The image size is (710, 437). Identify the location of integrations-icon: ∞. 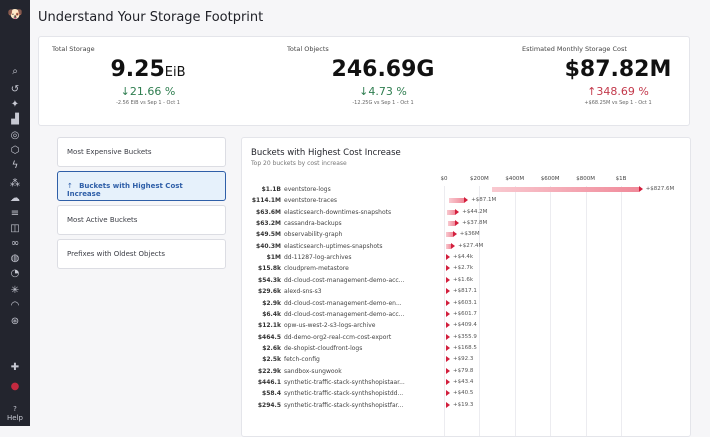
(15, 243).